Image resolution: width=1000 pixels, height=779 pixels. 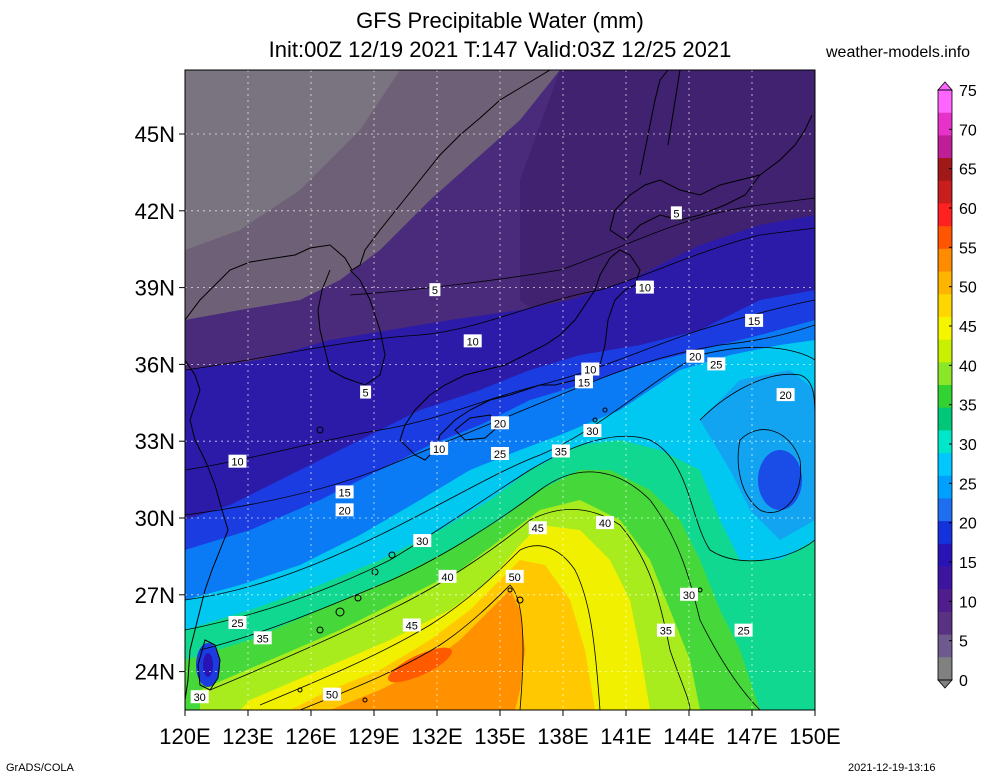 What do you see at coordinates (968, 130) in the screenshot?
I see `colorbar-tick-label: 70` at bounding box center [968, 130].